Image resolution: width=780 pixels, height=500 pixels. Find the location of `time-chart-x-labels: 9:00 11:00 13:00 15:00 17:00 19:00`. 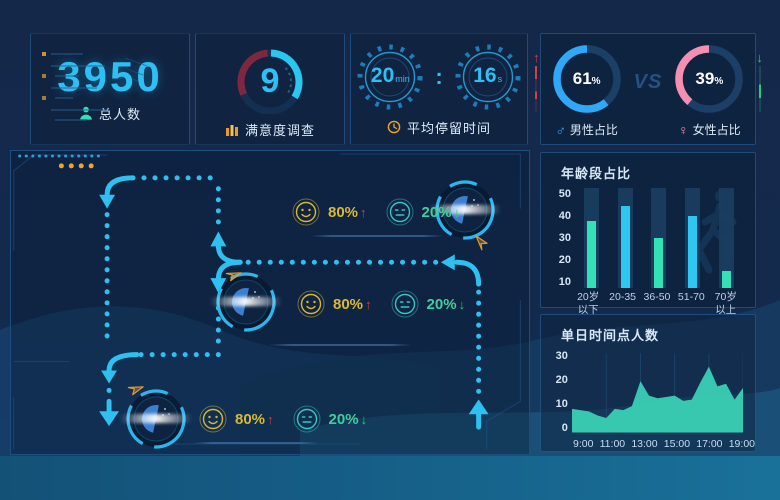

time-chart-x-labels: 9:00 11:00 13:00 15:00 17:00 19:00 is located at coordinates (664, 444).